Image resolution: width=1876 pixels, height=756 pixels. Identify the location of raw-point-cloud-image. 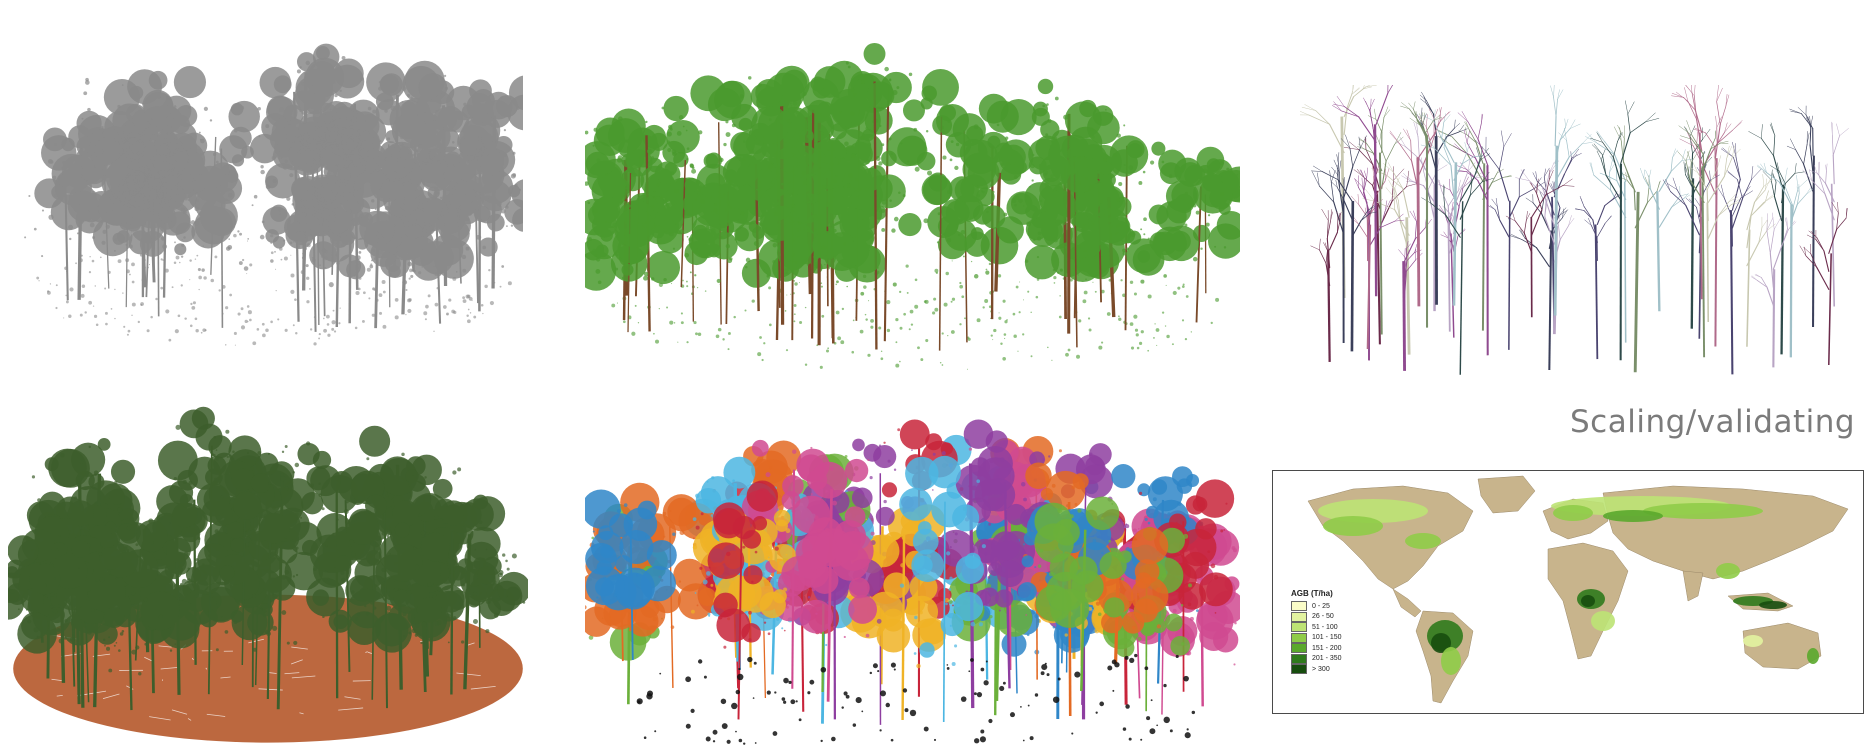
(273, 194).